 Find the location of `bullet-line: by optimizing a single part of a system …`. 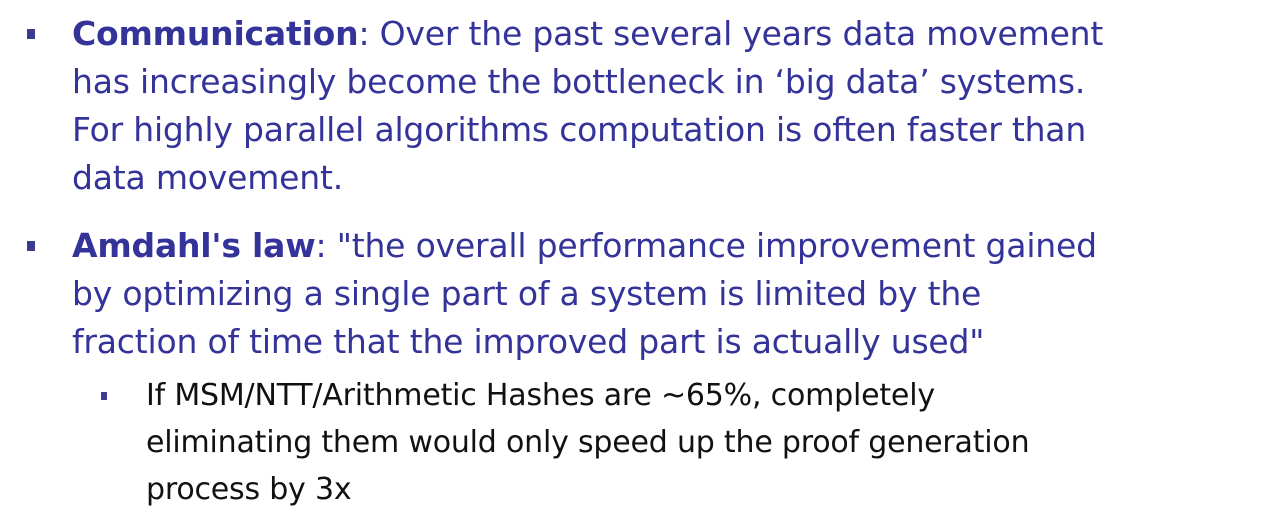

bullet-line: by optimizing a single part of a system … is located at coordinates (527, 293).